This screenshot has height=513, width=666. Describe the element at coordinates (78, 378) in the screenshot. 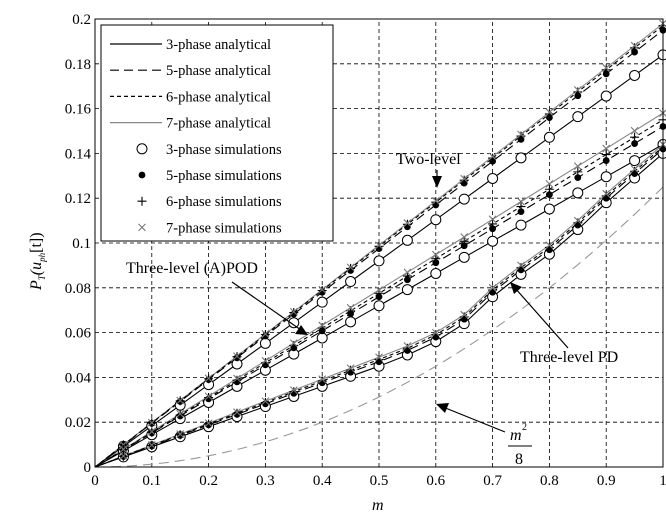

I see `y-tick-label: 0.04` at that location.